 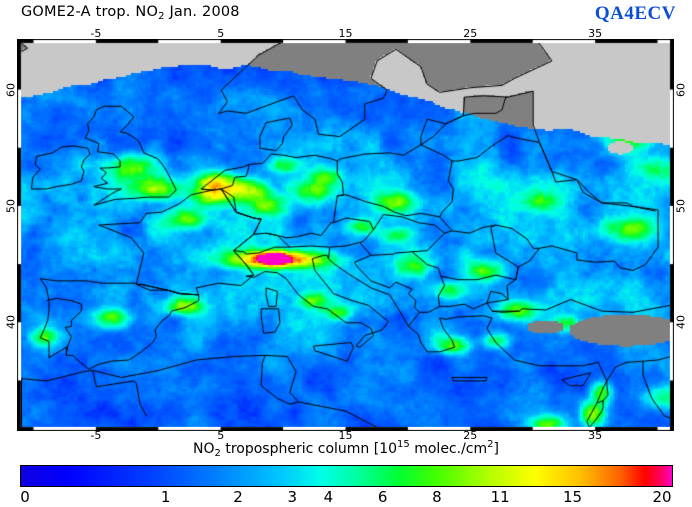 I want to click on x-tick-top-0: -5, so click(x=96, y=33).